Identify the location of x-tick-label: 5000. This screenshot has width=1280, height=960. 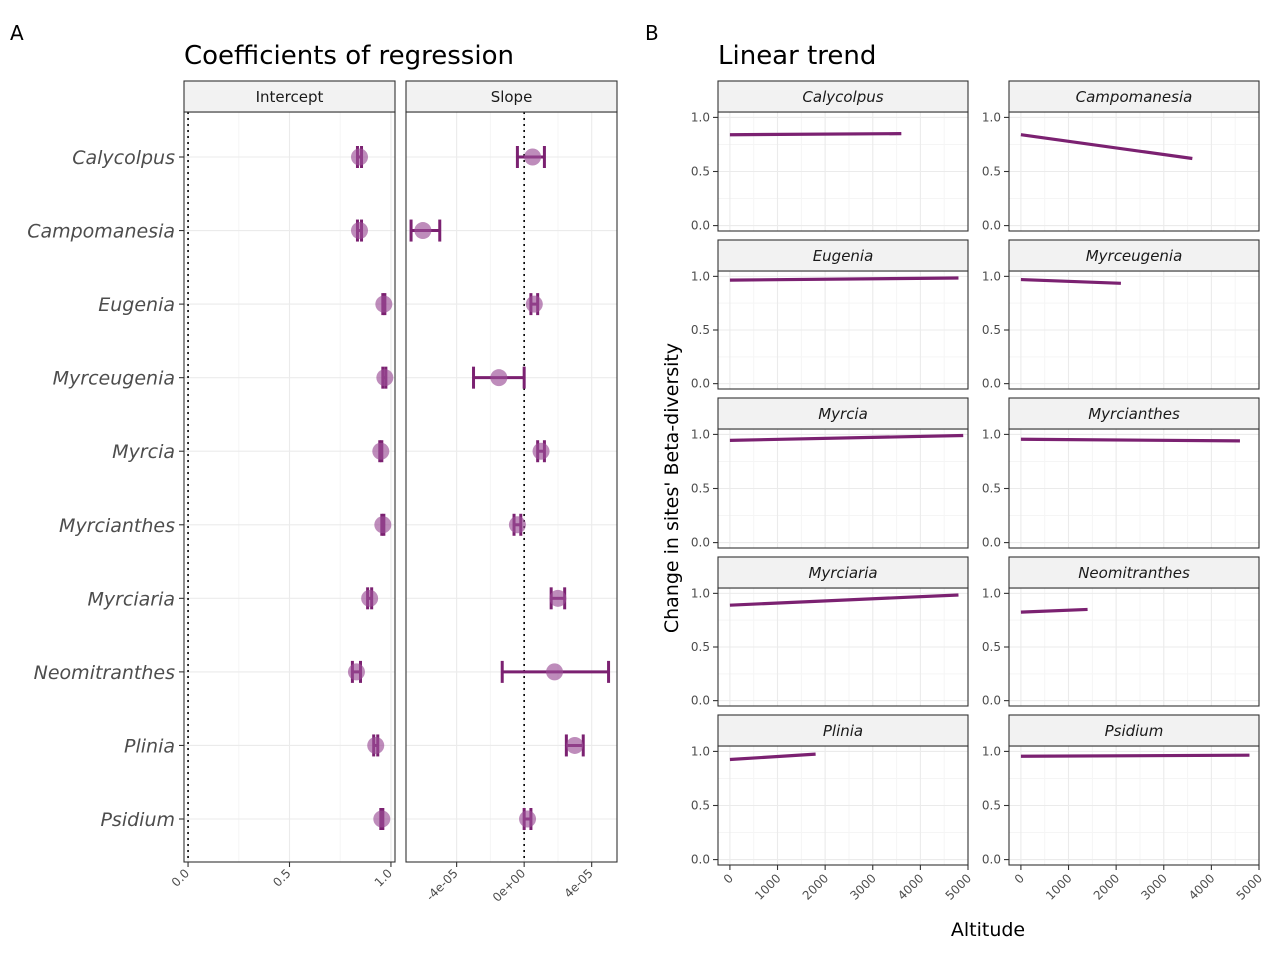
(958, 886).